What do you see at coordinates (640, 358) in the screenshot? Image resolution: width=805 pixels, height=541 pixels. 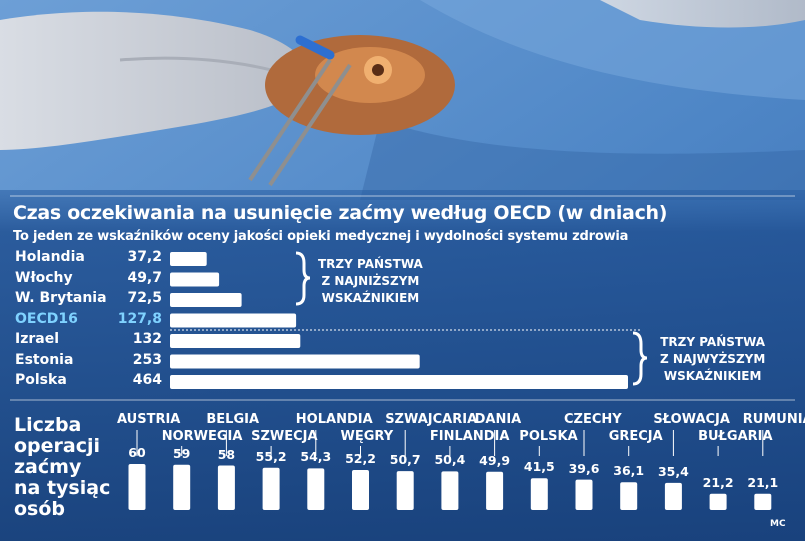 I see `brace-highest` at bounding box center [640, 358].